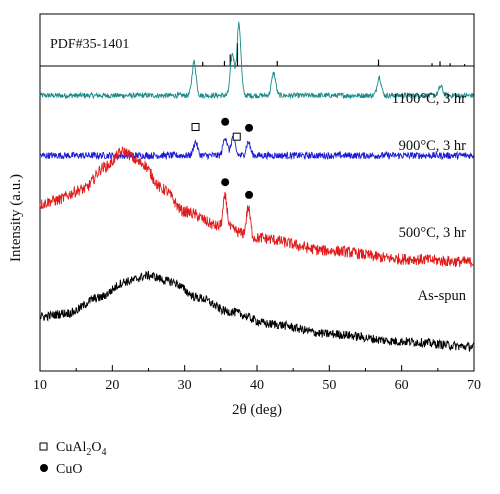 The width and height of the screenshot is (500, 494). Describe the element at coordinates (329, 385) in the screenshot. I see `x-tick-label: 50` at that location.